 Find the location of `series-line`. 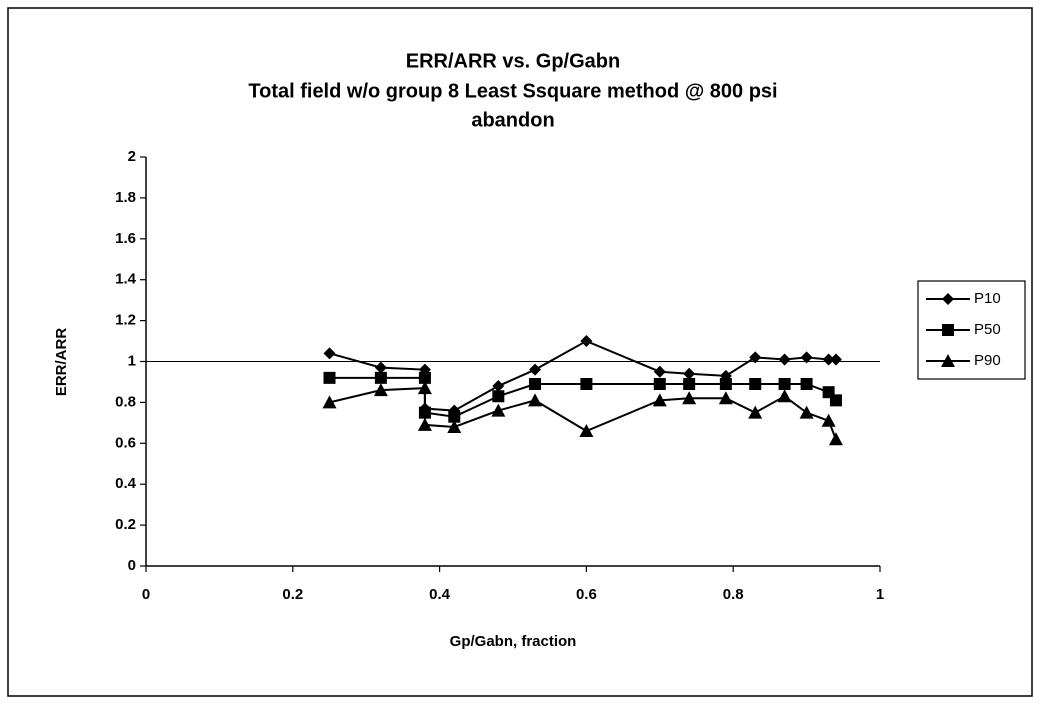

series-line is located at coordinates (583, 413).